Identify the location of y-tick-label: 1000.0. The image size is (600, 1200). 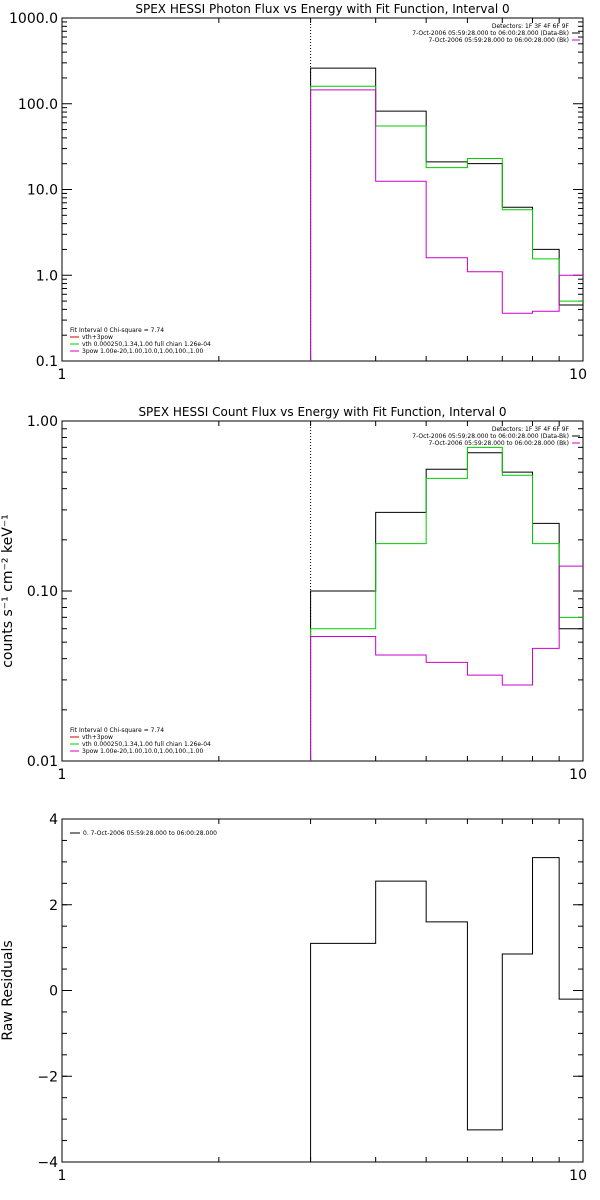
(33, 19).